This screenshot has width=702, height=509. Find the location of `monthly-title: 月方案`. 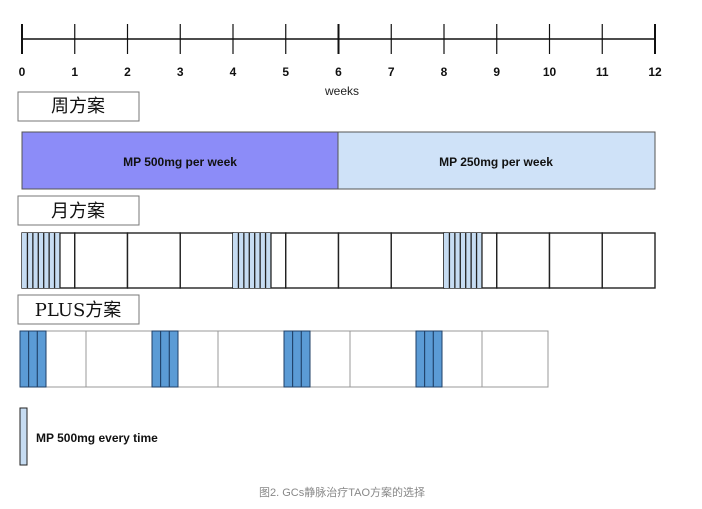

monthly-title: 月方案 is located at coordinates (78, 211).